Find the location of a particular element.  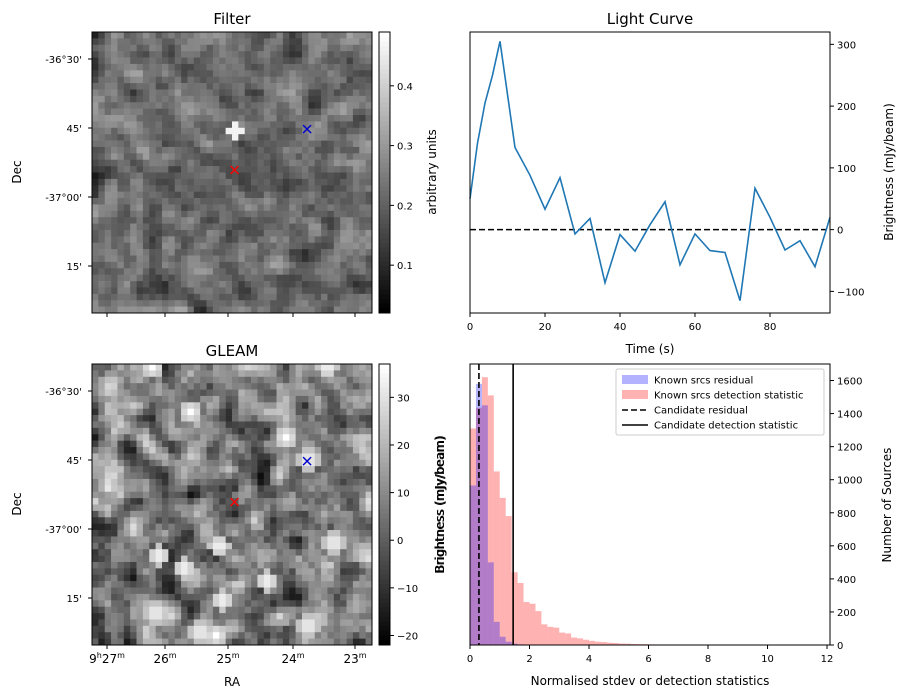

gleam-colorbar-tick-label: −20 is located at coordinates (407, 636).